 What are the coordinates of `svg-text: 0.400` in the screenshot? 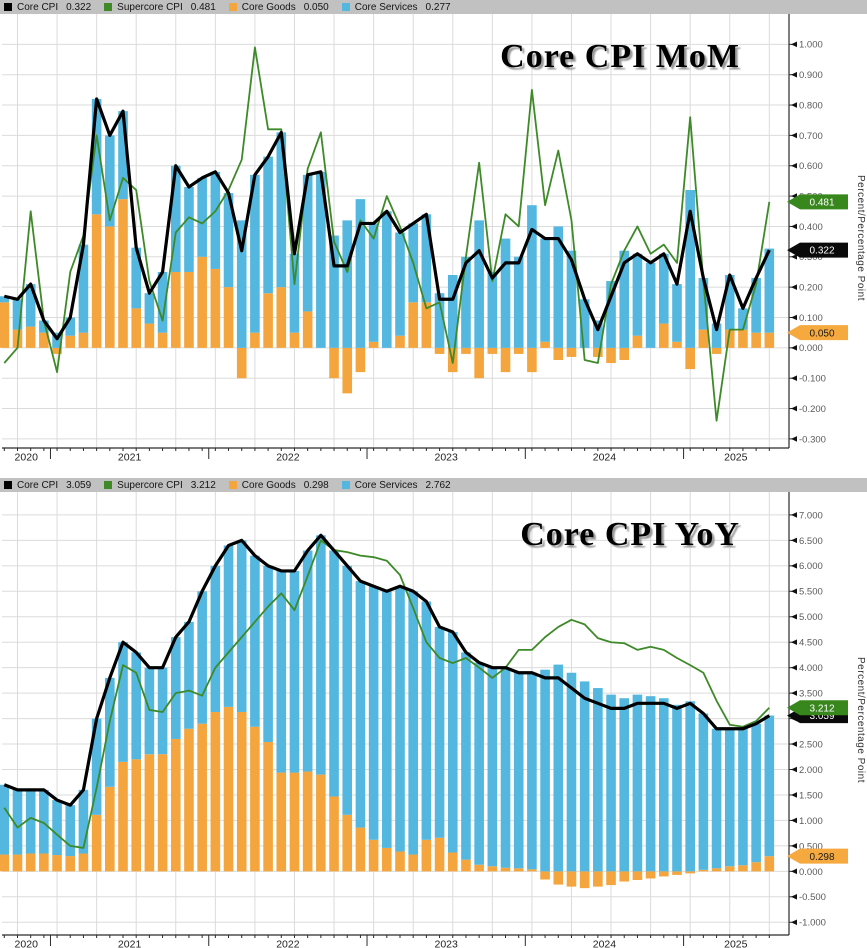 It's located at (811, 227).